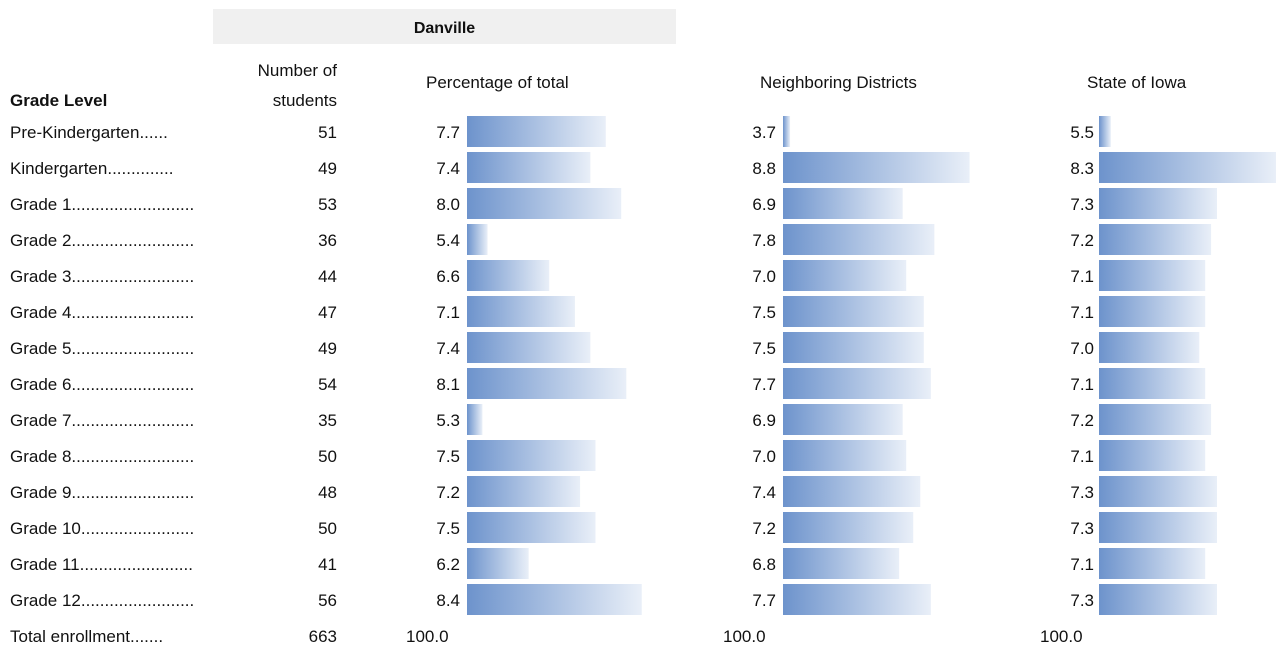 This screenshot has height=649, width=1277. What do you see at coordinates (59, 100) in the screenshot?
I see `grade-level-header: Grade Level` at bounding box center [59, 100].